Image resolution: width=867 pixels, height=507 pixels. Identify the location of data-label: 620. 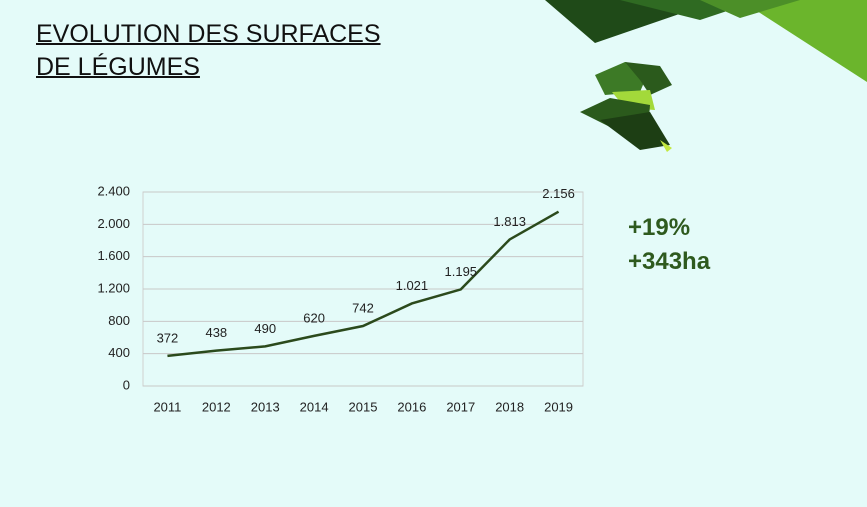
(314, 317).